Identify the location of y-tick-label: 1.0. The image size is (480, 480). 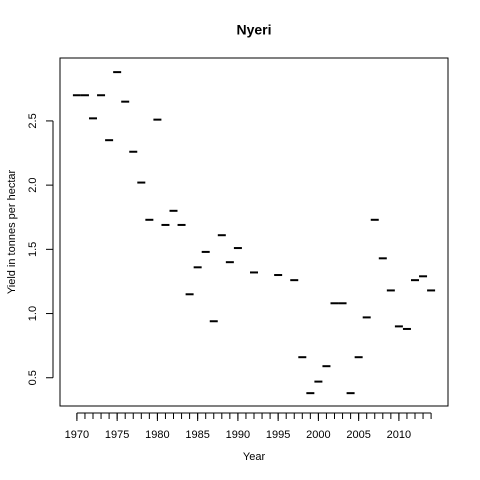
(33, 313).